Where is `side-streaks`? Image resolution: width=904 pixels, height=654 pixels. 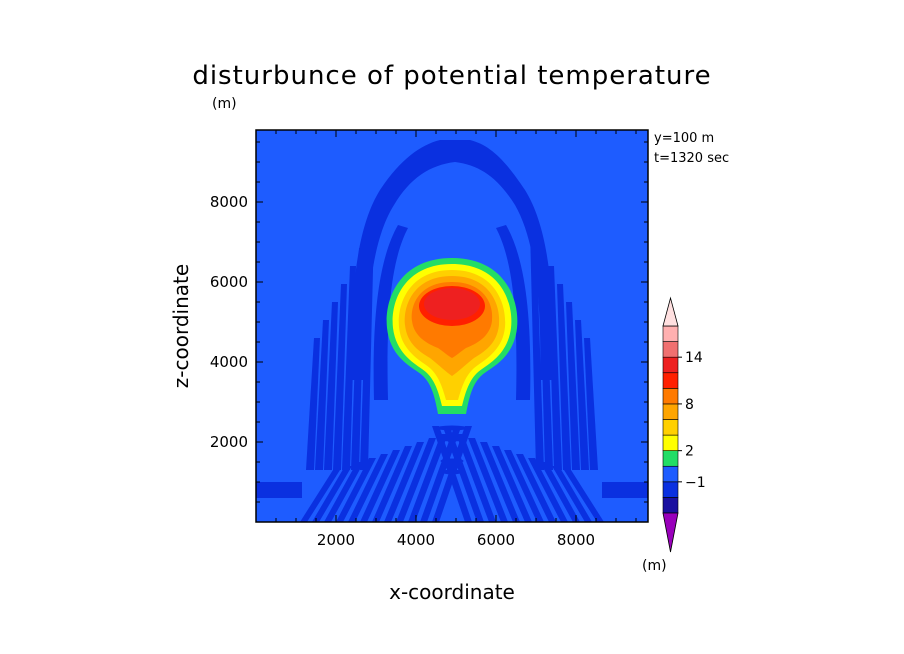
side-streaks is located at coordinates (452, 350).